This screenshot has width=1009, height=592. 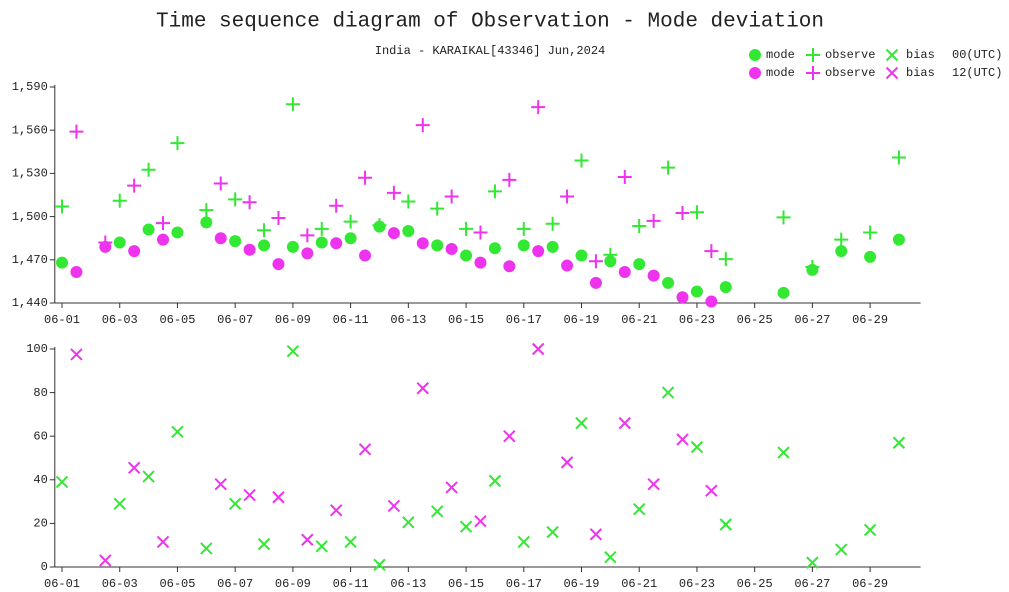 I want to click on x-tick-label: 06-13, so click(x=408, y=584).